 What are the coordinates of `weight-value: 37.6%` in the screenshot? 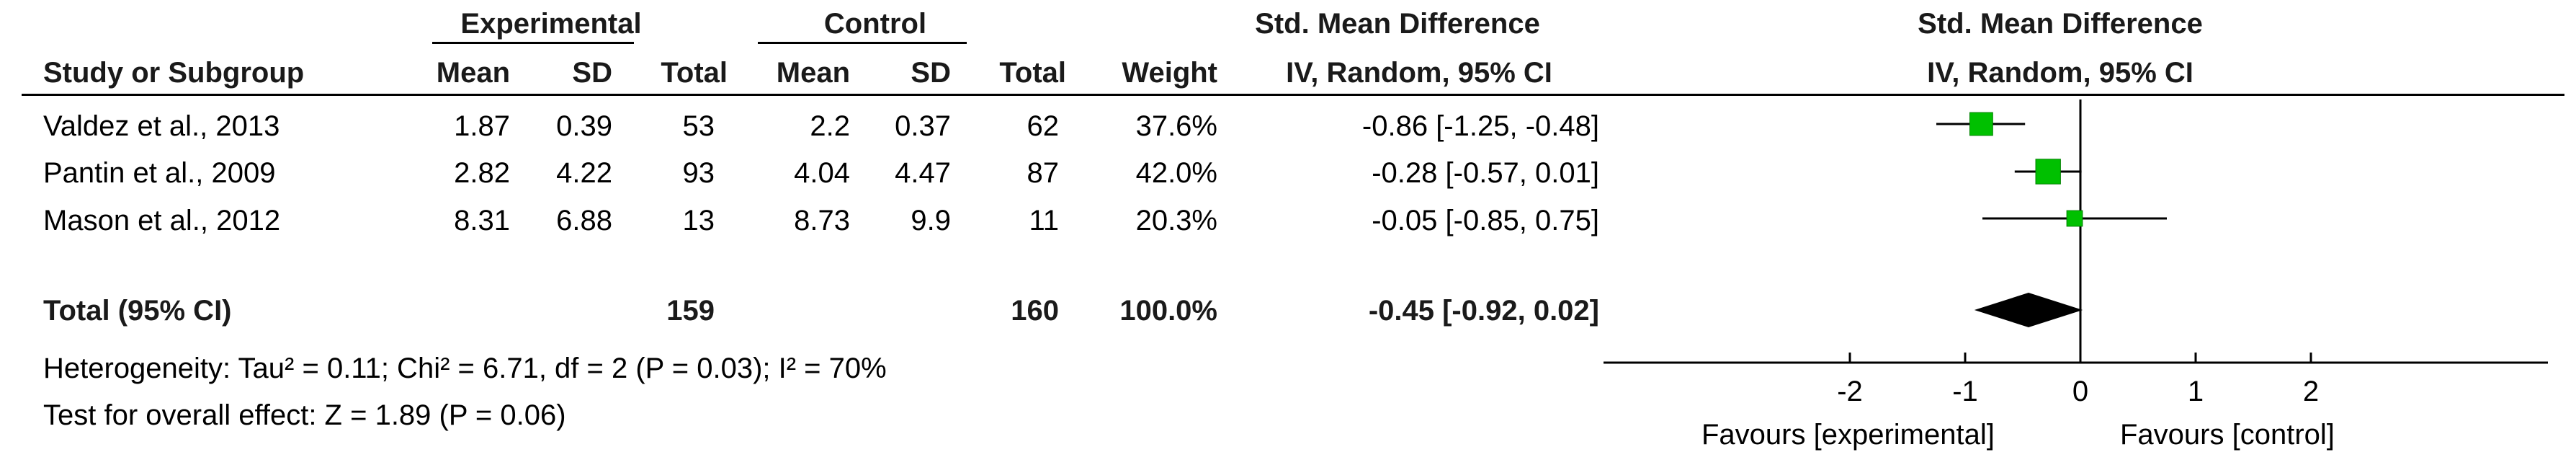 It's located at (1176, 126).